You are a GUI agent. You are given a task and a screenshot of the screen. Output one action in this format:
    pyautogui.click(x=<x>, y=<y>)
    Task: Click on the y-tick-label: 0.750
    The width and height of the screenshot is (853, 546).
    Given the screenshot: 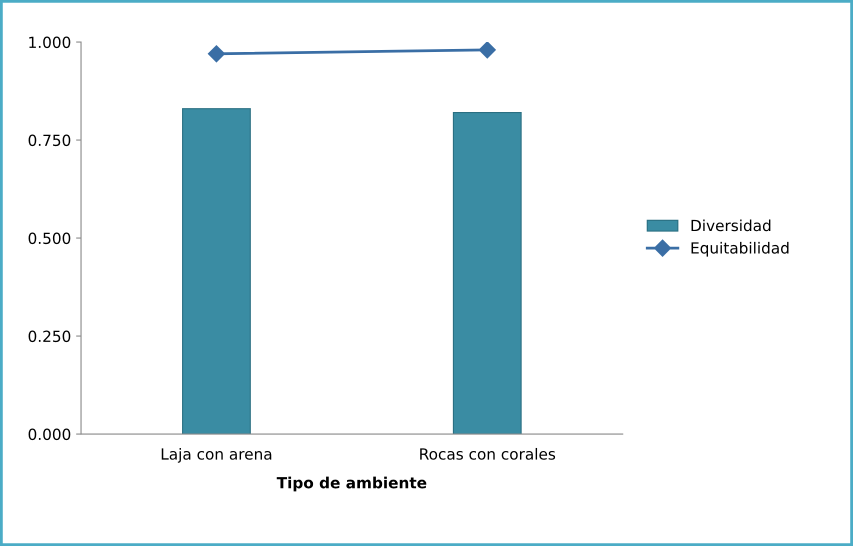 What is the action you would take?
    pyautogui.click(x=49, y=140)
    